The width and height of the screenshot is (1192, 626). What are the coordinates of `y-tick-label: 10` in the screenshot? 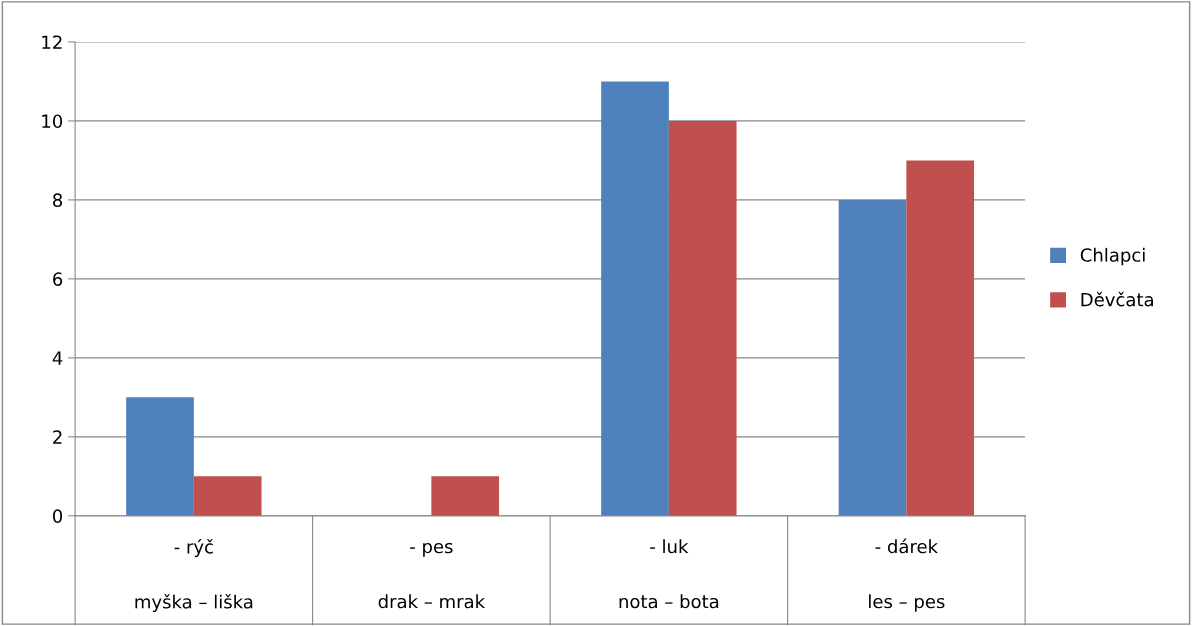 It's located at (52, 121).